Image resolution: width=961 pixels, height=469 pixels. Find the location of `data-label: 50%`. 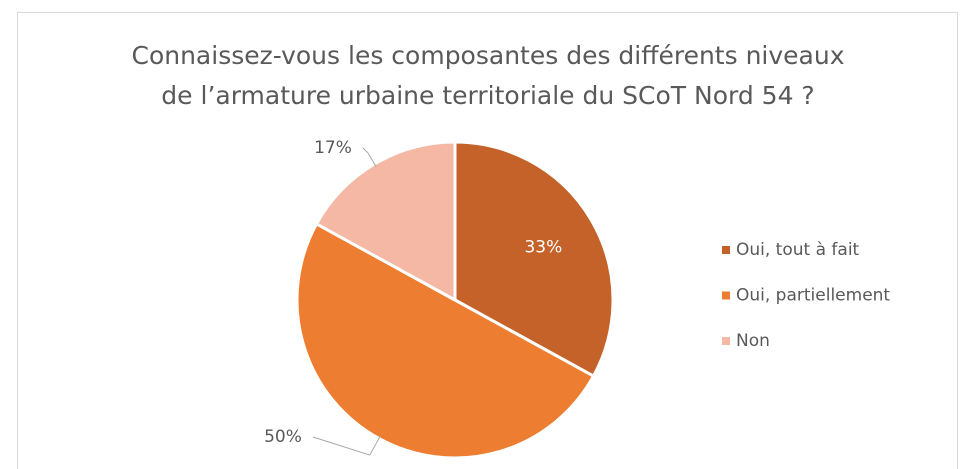

data-label: 50% is located at coordinates (283, 437).